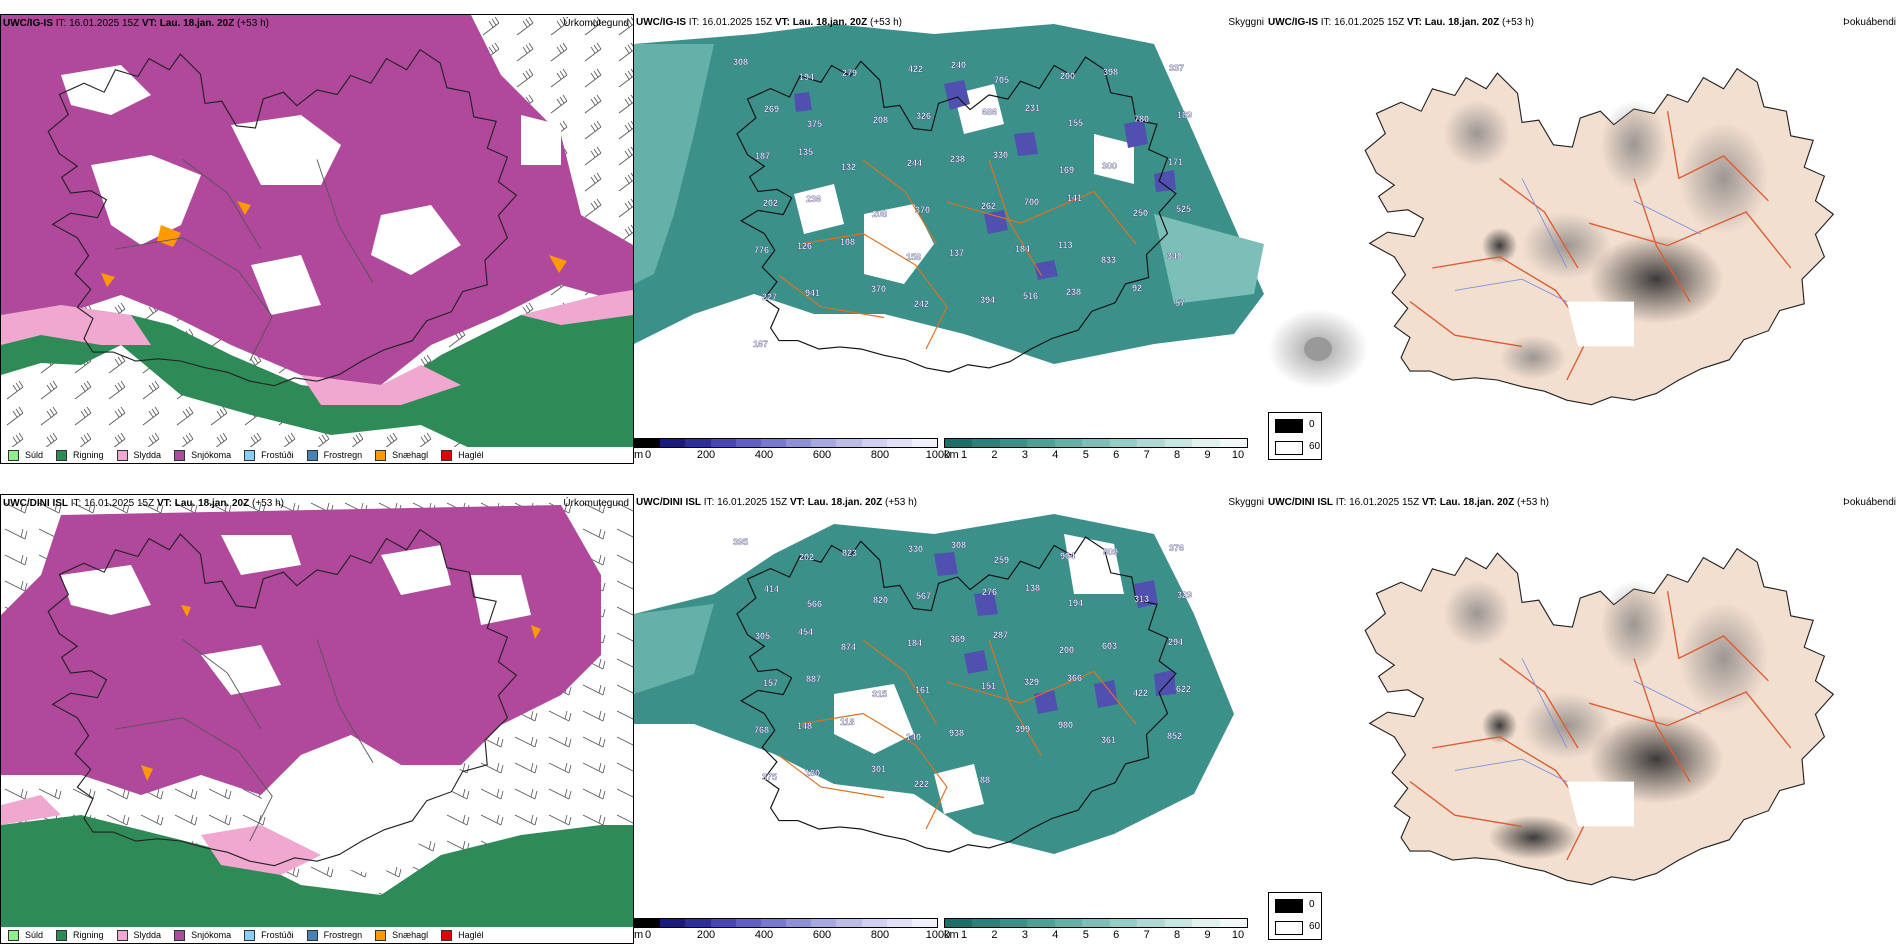  What do you see at coordinates (994, 935) in the screenshot?
I see `visibility-tick-label: 2` at bounding box center [994, 935].